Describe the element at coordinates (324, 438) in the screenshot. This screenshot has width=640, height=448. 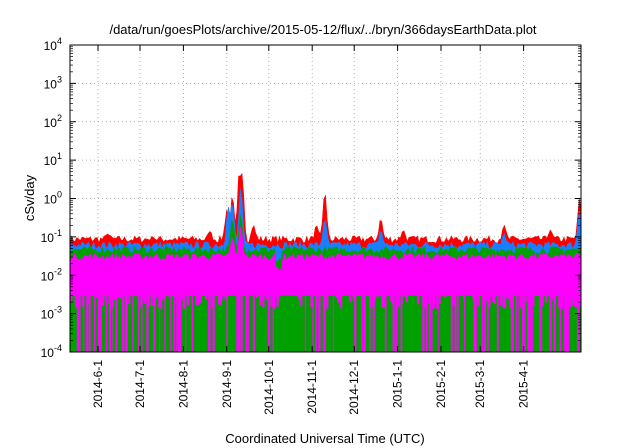
I see `x-axis-label: Coordinated Universal Time (UTC)` at that location.